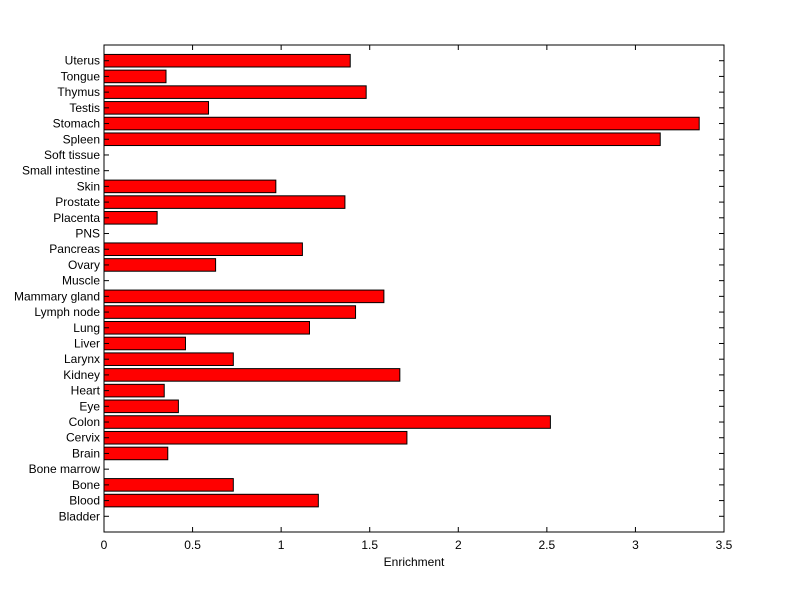 This screenshot has height=599, width=800. I want to click on bar-kidney, so click(252, 375).